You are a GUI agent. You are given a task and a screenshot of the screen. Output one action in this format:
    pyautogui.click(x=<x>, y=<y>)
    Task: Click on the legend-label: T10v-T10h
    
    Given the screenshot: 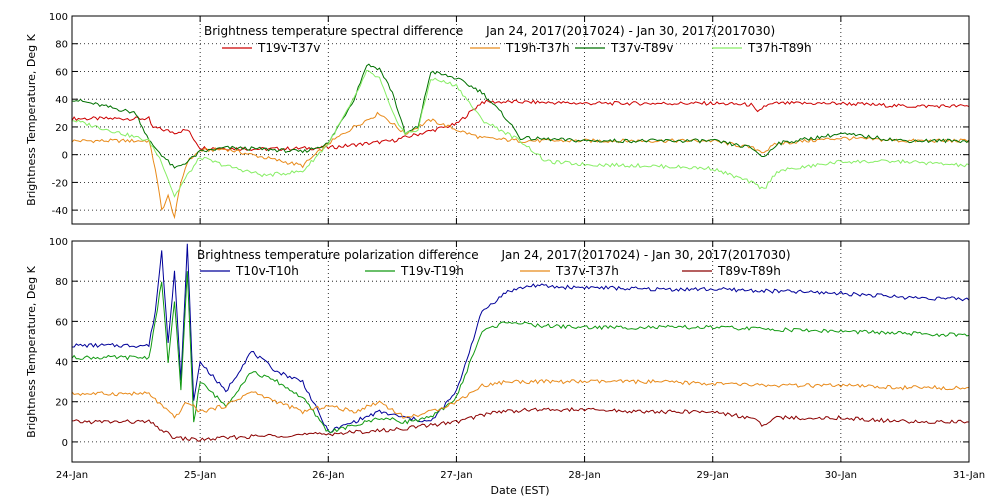 What is the action you would take?
    pyautogui.click(x=267, y=271)
    